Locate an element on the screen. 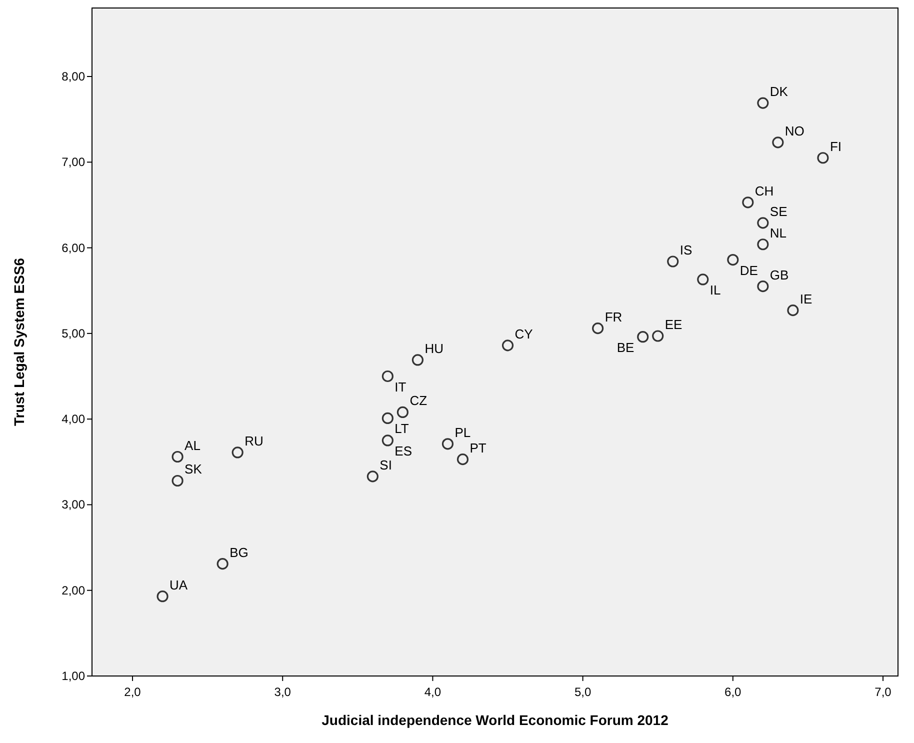  annotation: UA is located at coordinates (179, 584).